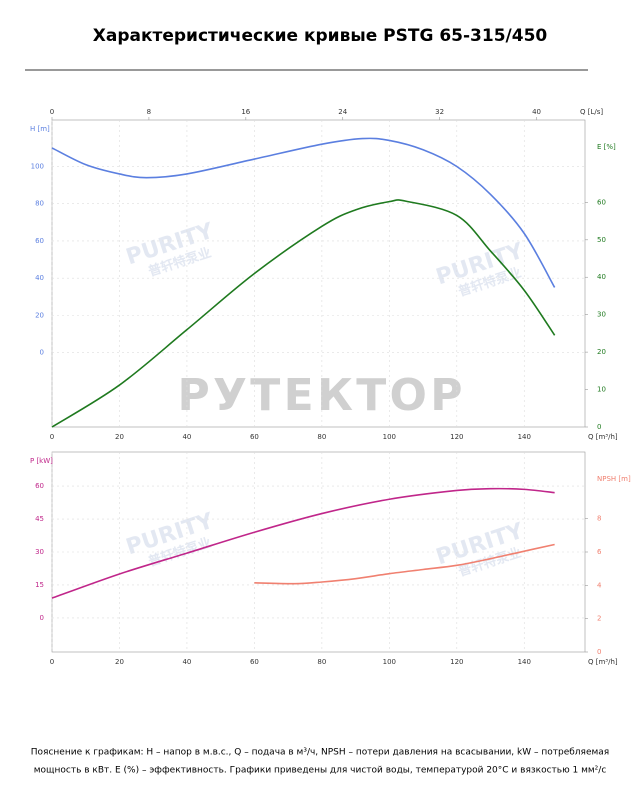 This screenshot has width=641, height=804. I want to click on y-tick-label: 20, so click(39, 315).